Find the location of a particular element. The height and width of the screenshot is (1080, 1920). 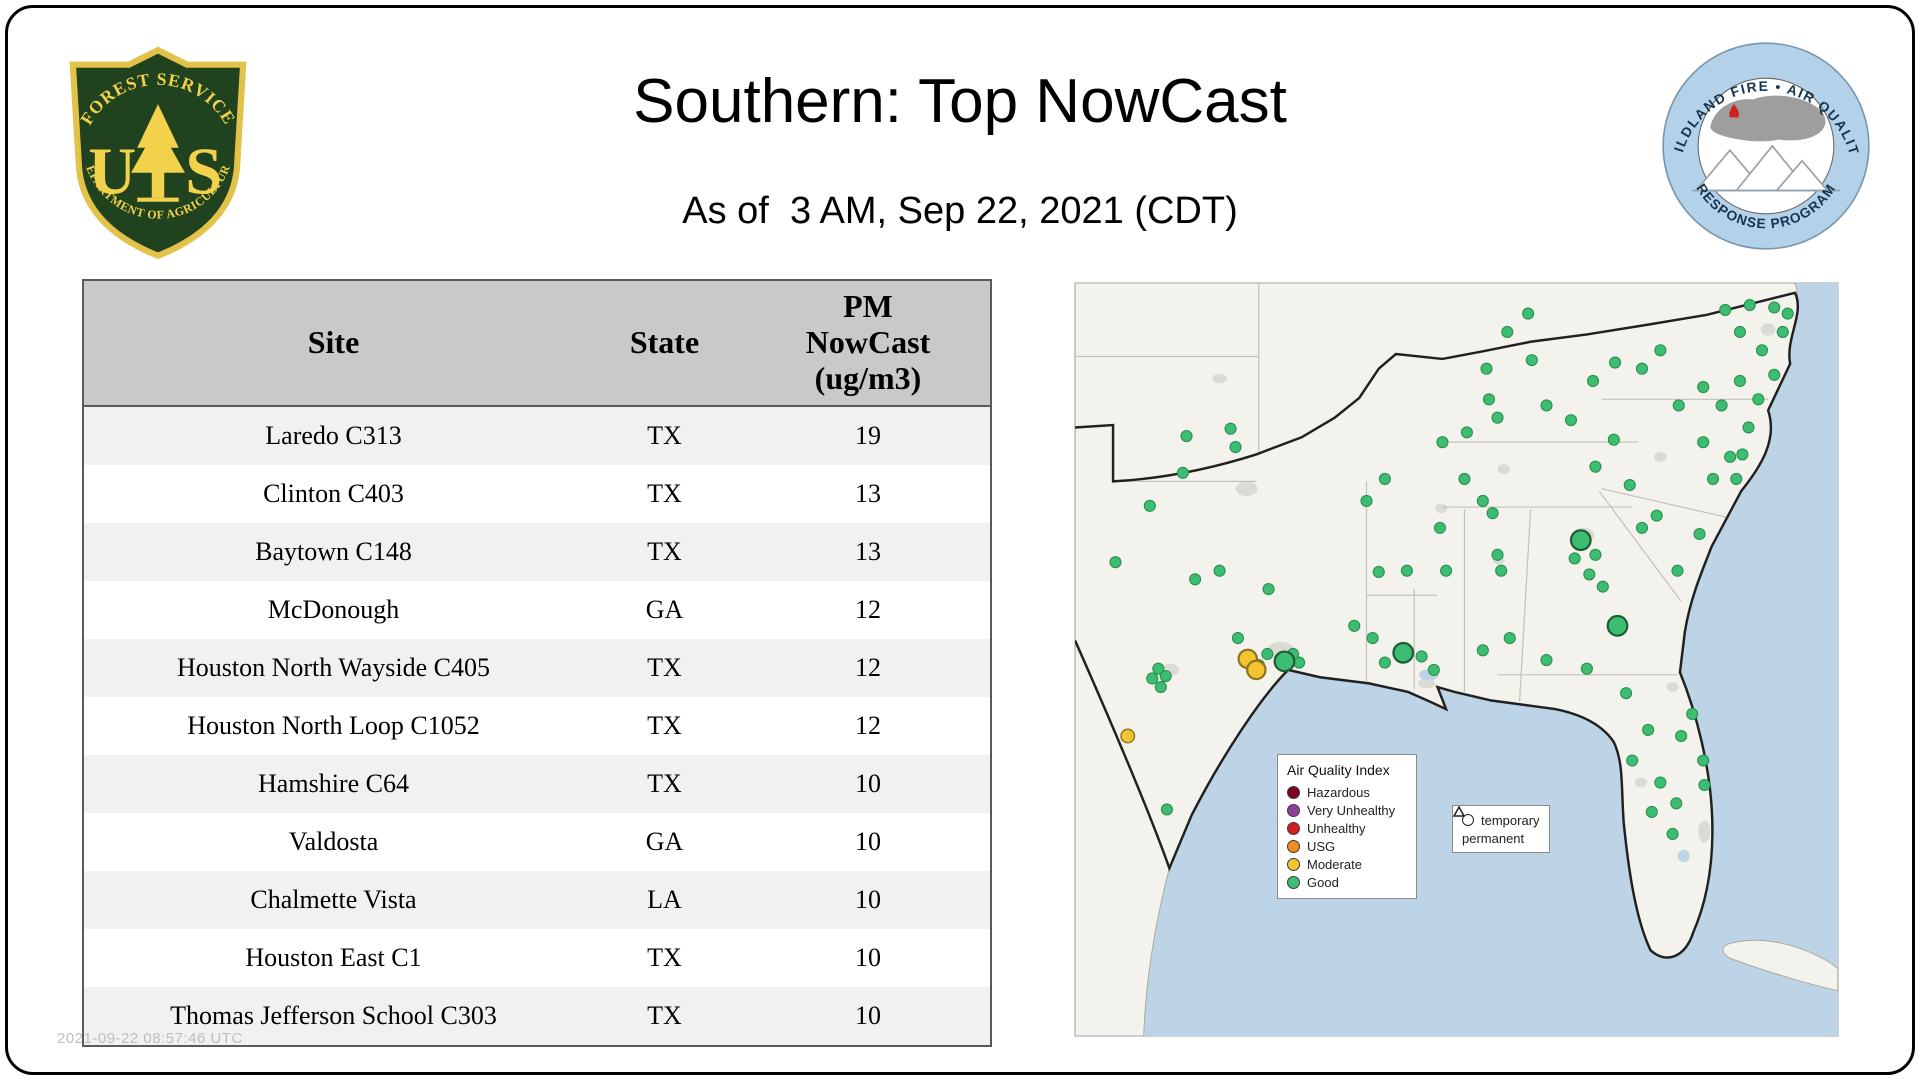

mountains-icon is located at coordinates (1766, 168).